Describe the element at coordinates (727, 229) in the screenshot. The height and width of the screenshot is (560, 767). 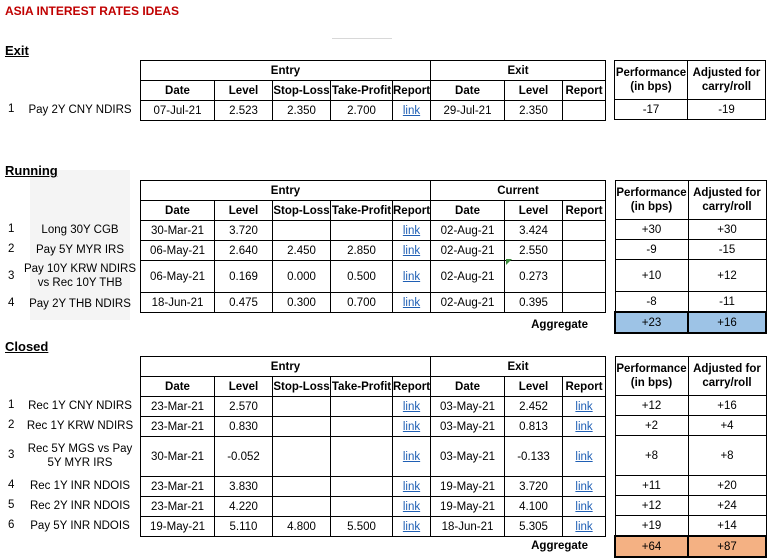
I see `adjusted-value: +30` at that location.